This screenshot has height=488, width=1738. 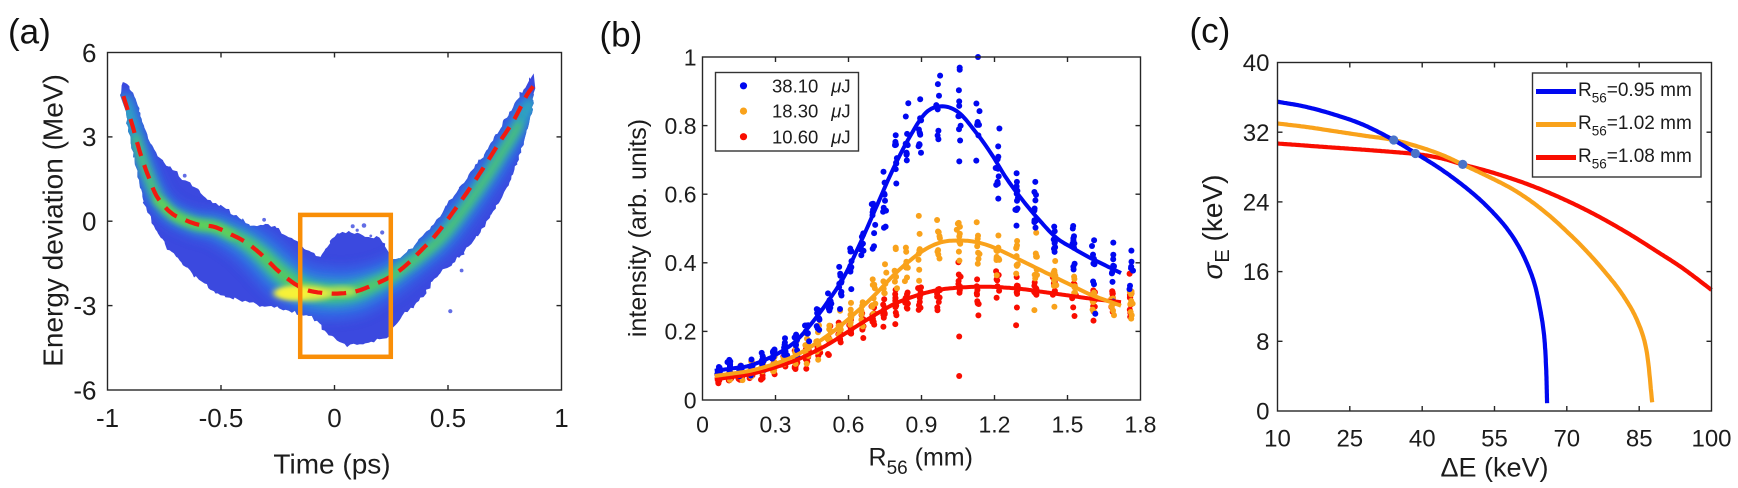 I want to click on svg-text: 100, so click(x=1711, y=439).